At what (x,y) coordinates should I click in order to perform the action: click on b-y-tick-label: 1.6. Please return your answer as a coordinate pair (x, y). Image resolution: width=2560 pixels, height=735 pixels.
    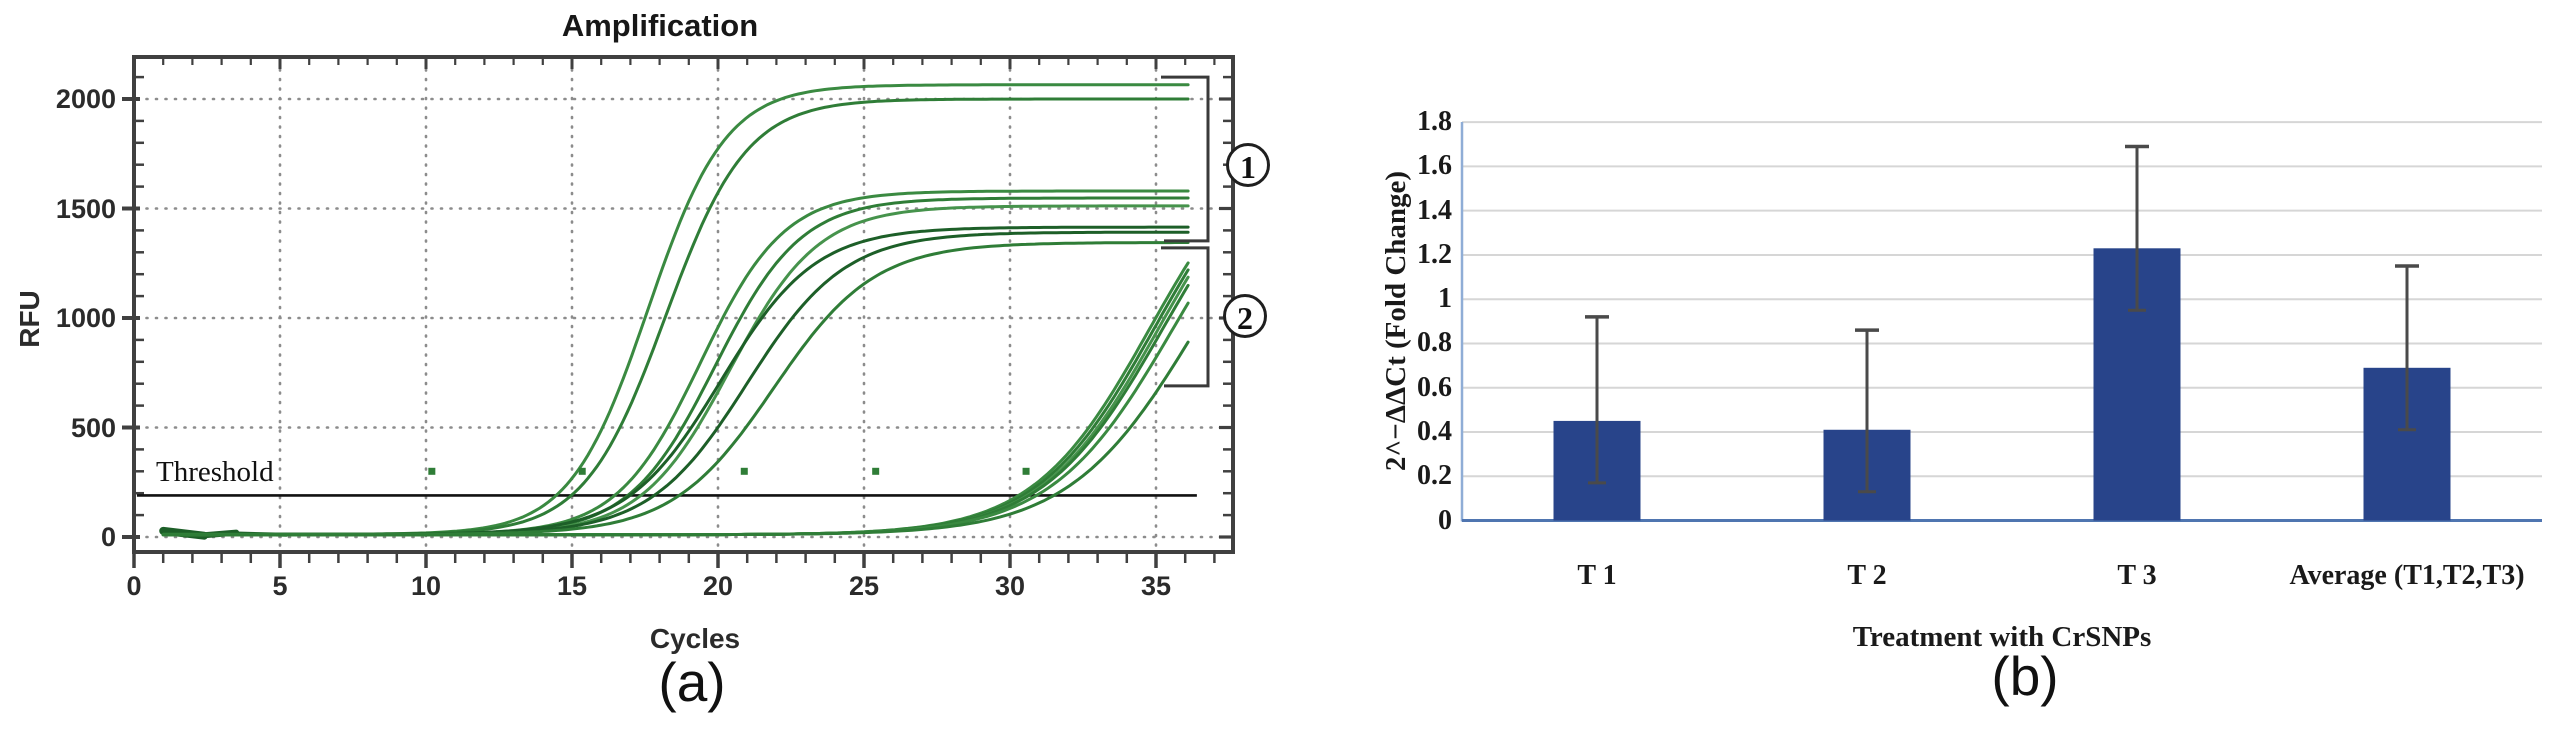
    Looking at the image, I should click on (1434, 166).